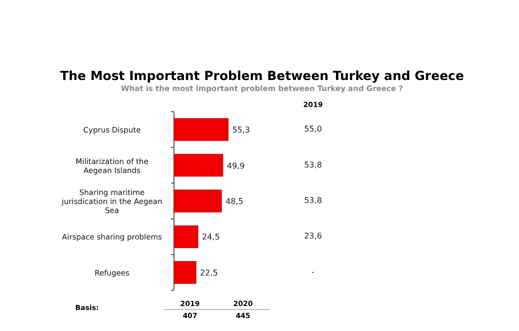 This screenshot has height=331, width=519. Describe the element at coordinates (313, 129) in the screenshot. I see `text: 55,0` at that location.